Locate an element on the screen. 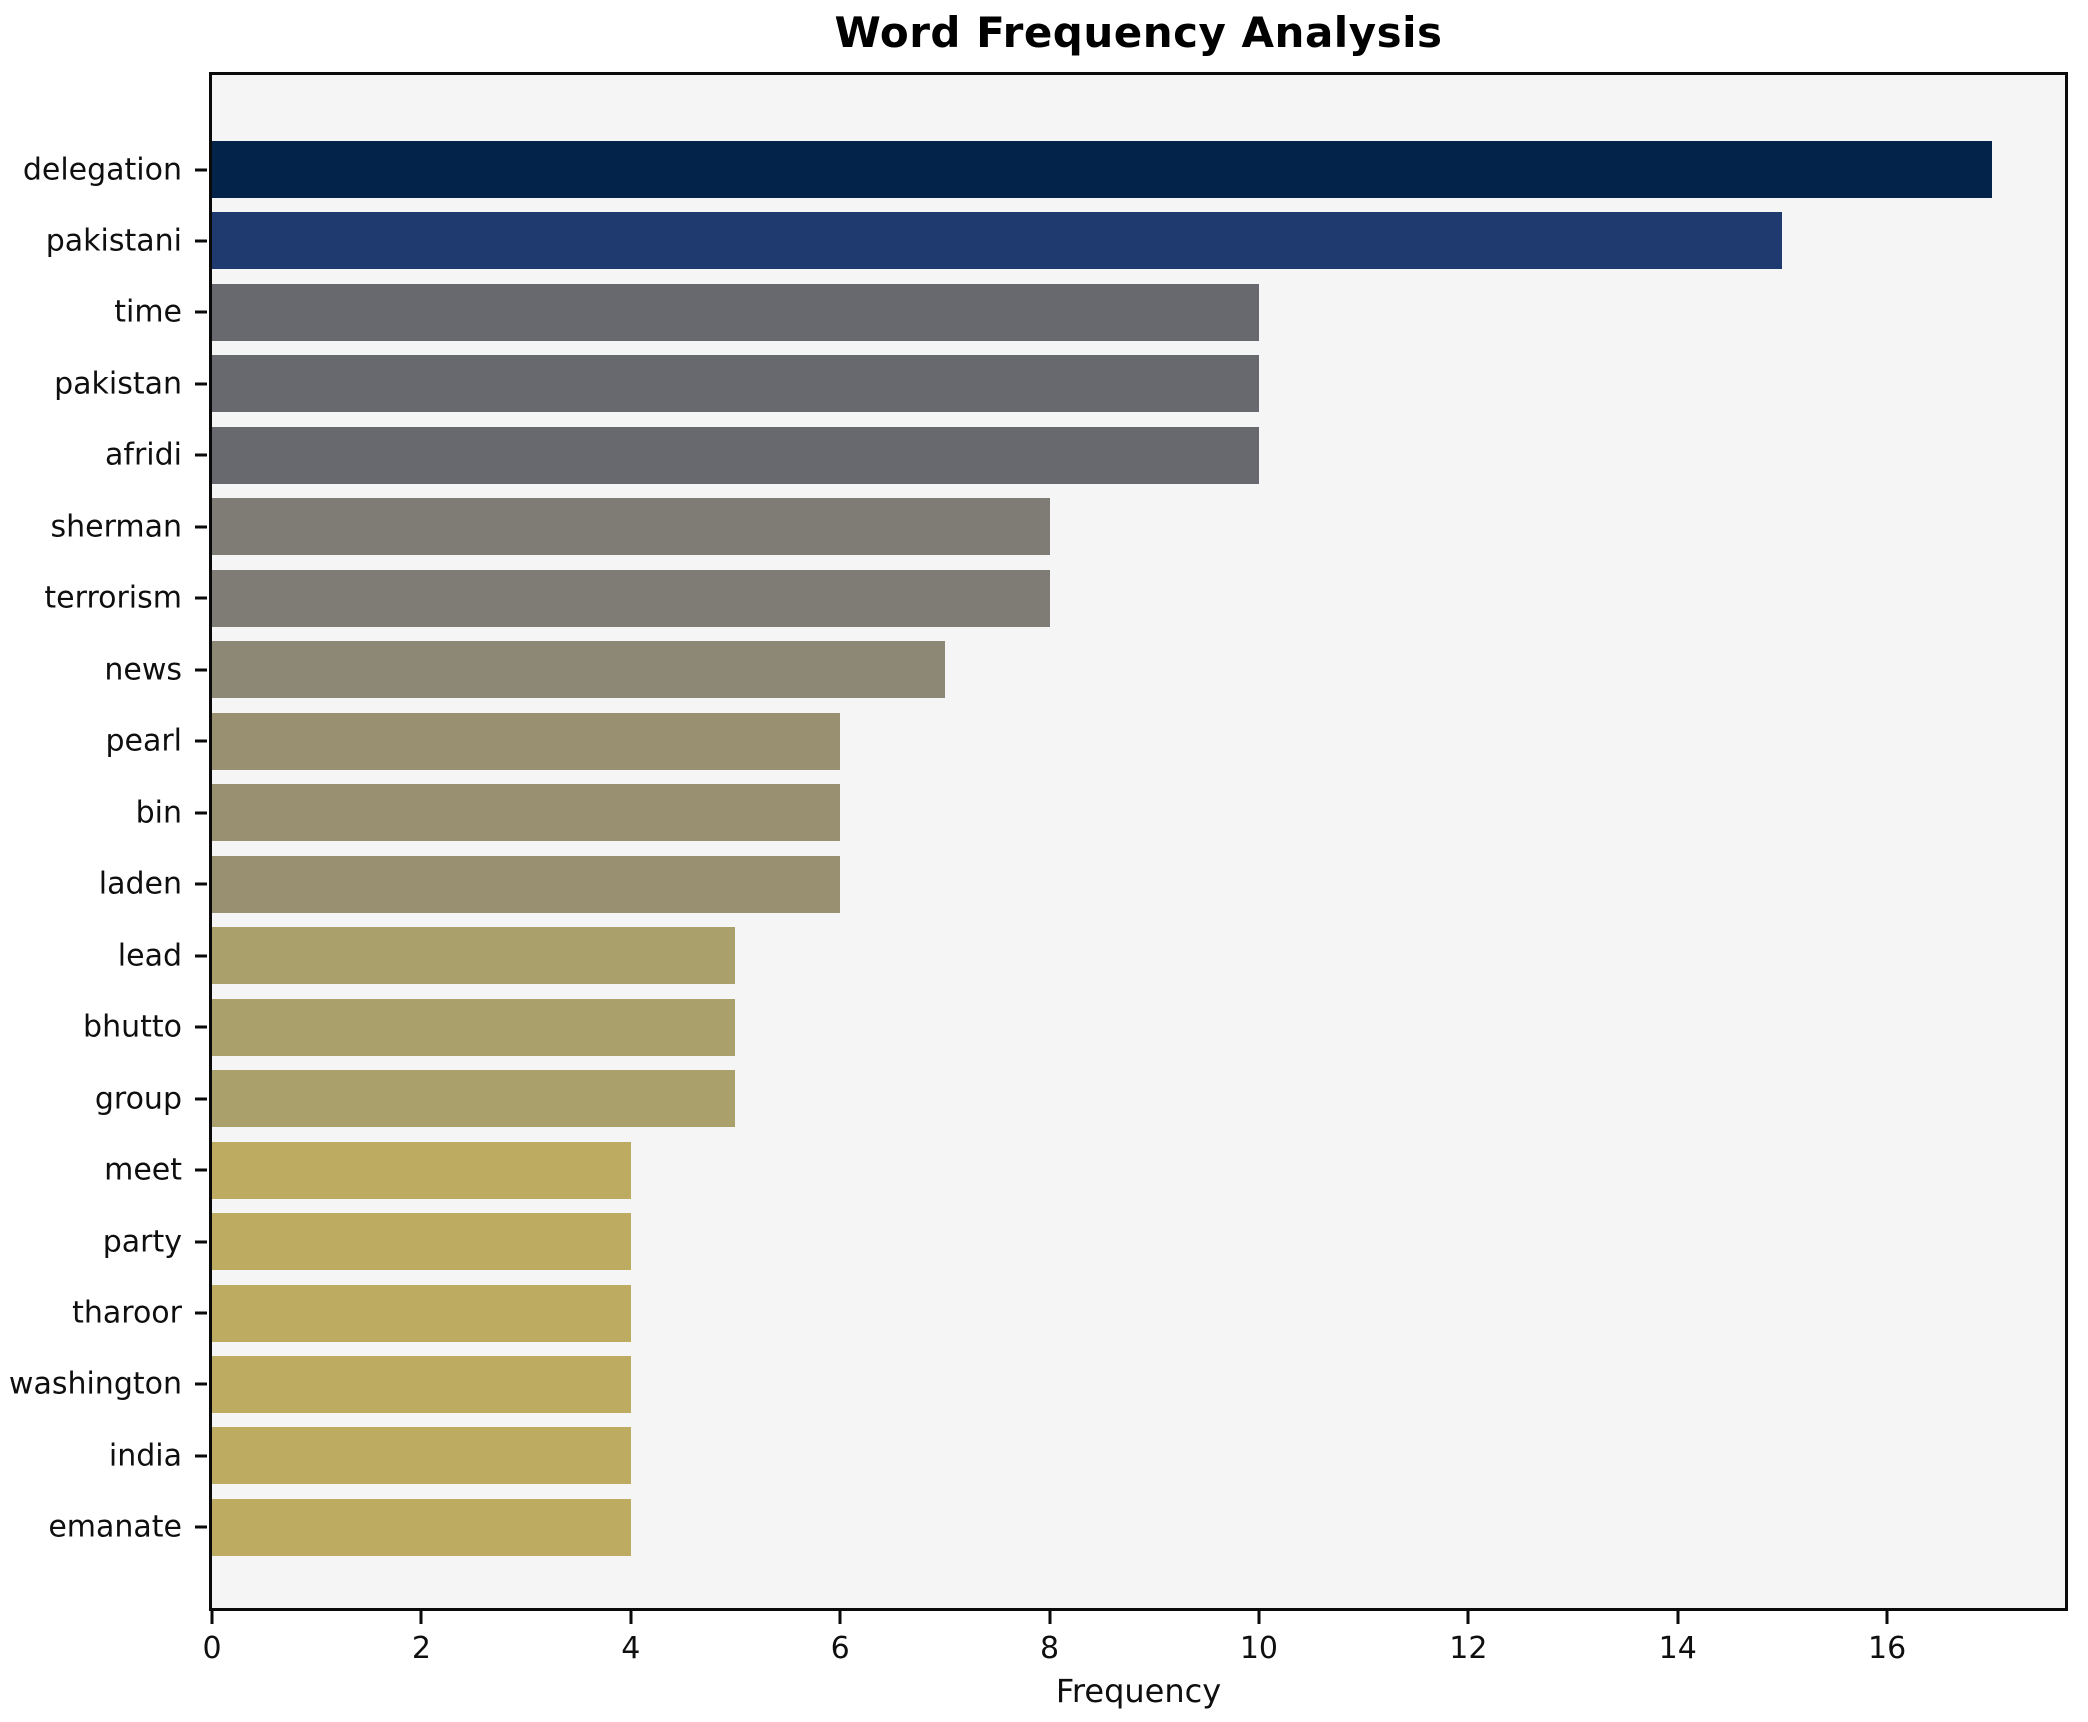  chart-title: Word Frequency Analysis is located at coordinates (1138, 32).